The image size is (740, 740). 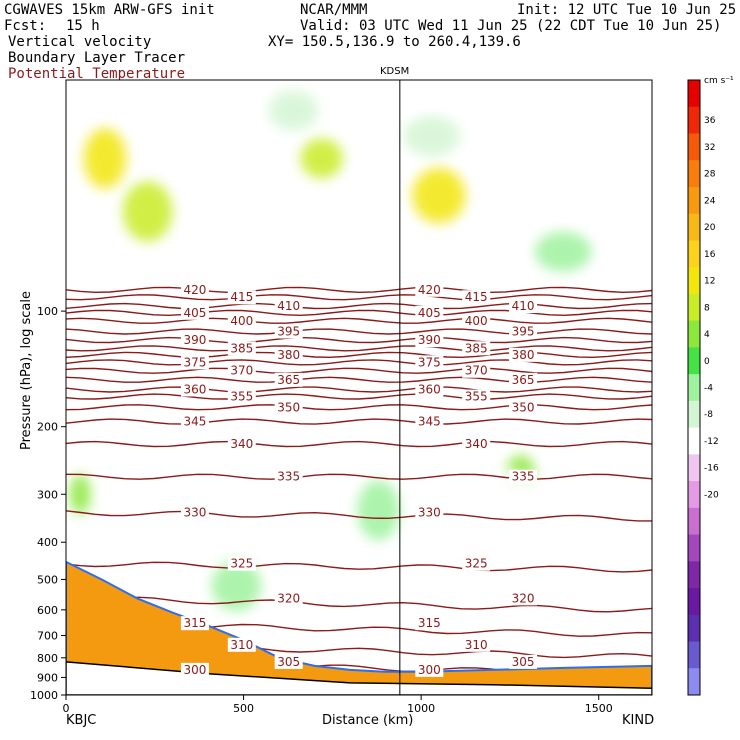 I want to click on theta-label: 335, so click(x=288, y=477).